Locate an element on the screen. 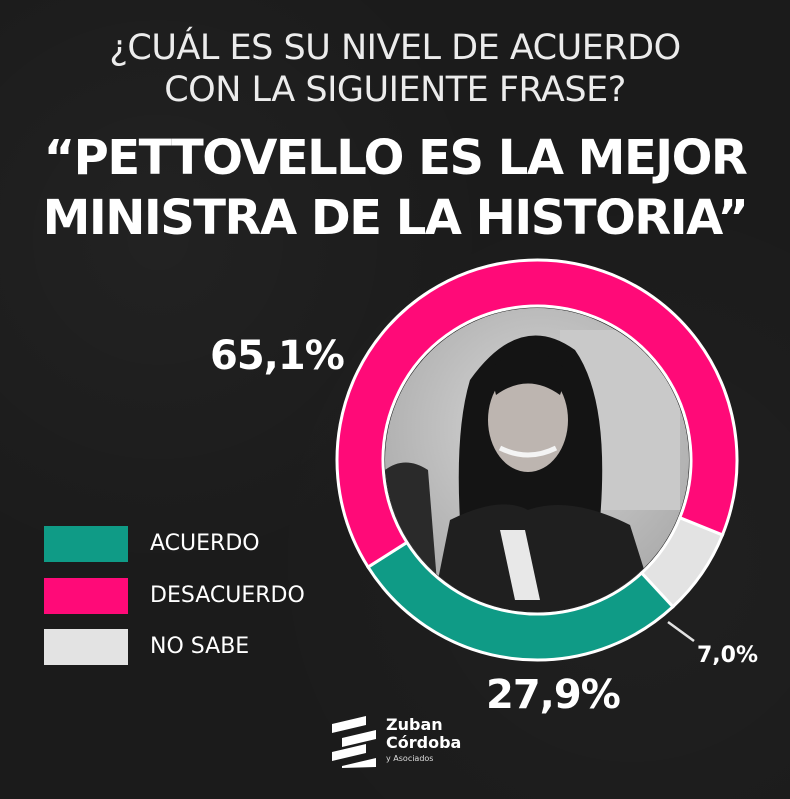  brand-name-line-2: Córdoba is located at coordinates (424, 742).